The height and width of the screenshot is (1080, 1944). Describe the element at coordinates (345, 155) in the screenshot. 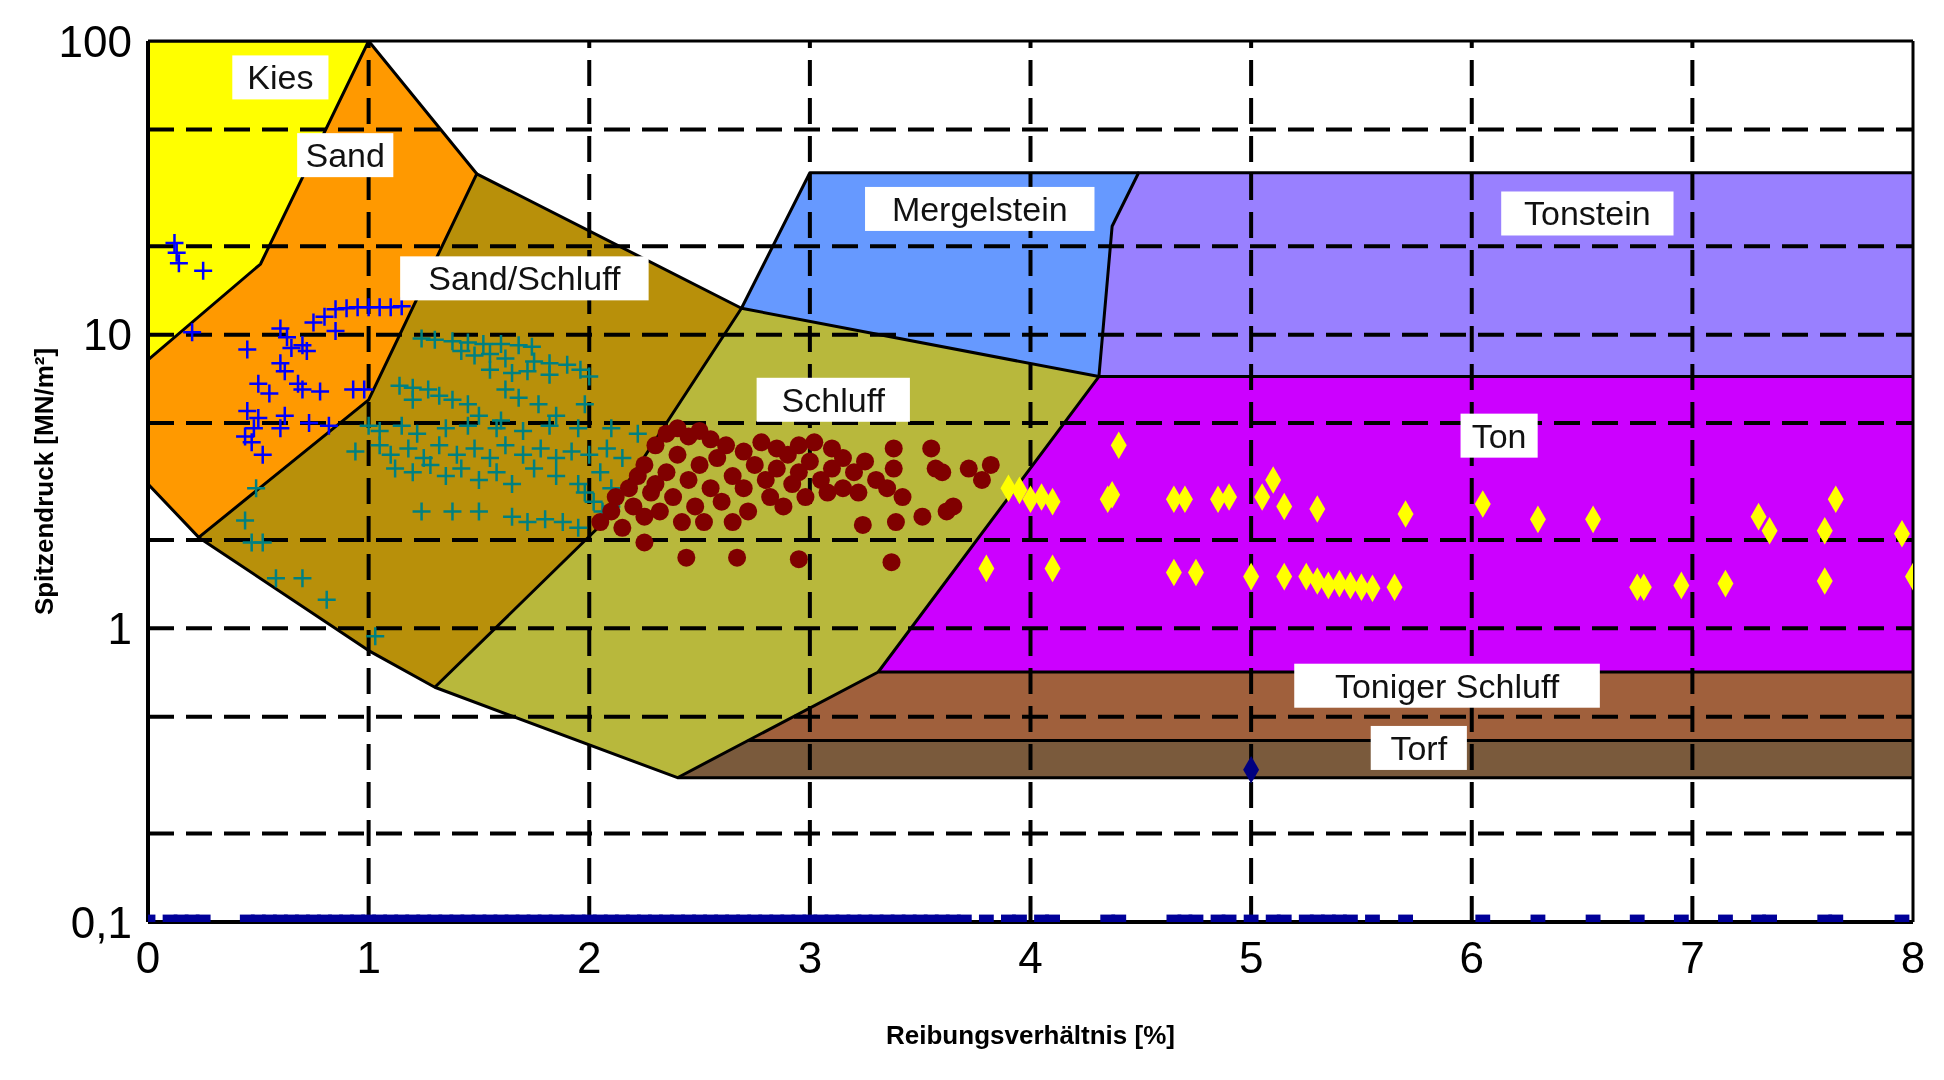

I see `series-label: Sand` at that location.